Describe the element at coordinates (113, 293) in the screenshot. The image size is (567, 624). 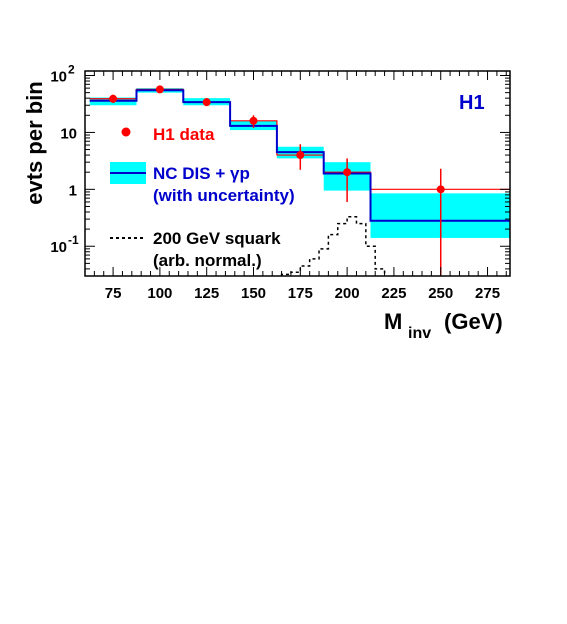
I see `x-tick-label: 75` at that location.